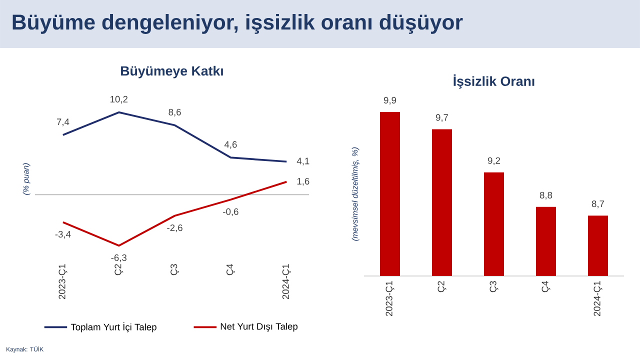 This screenshot has height=360, width=640. I want to click on data-label: 9,7, so click(442, 118).